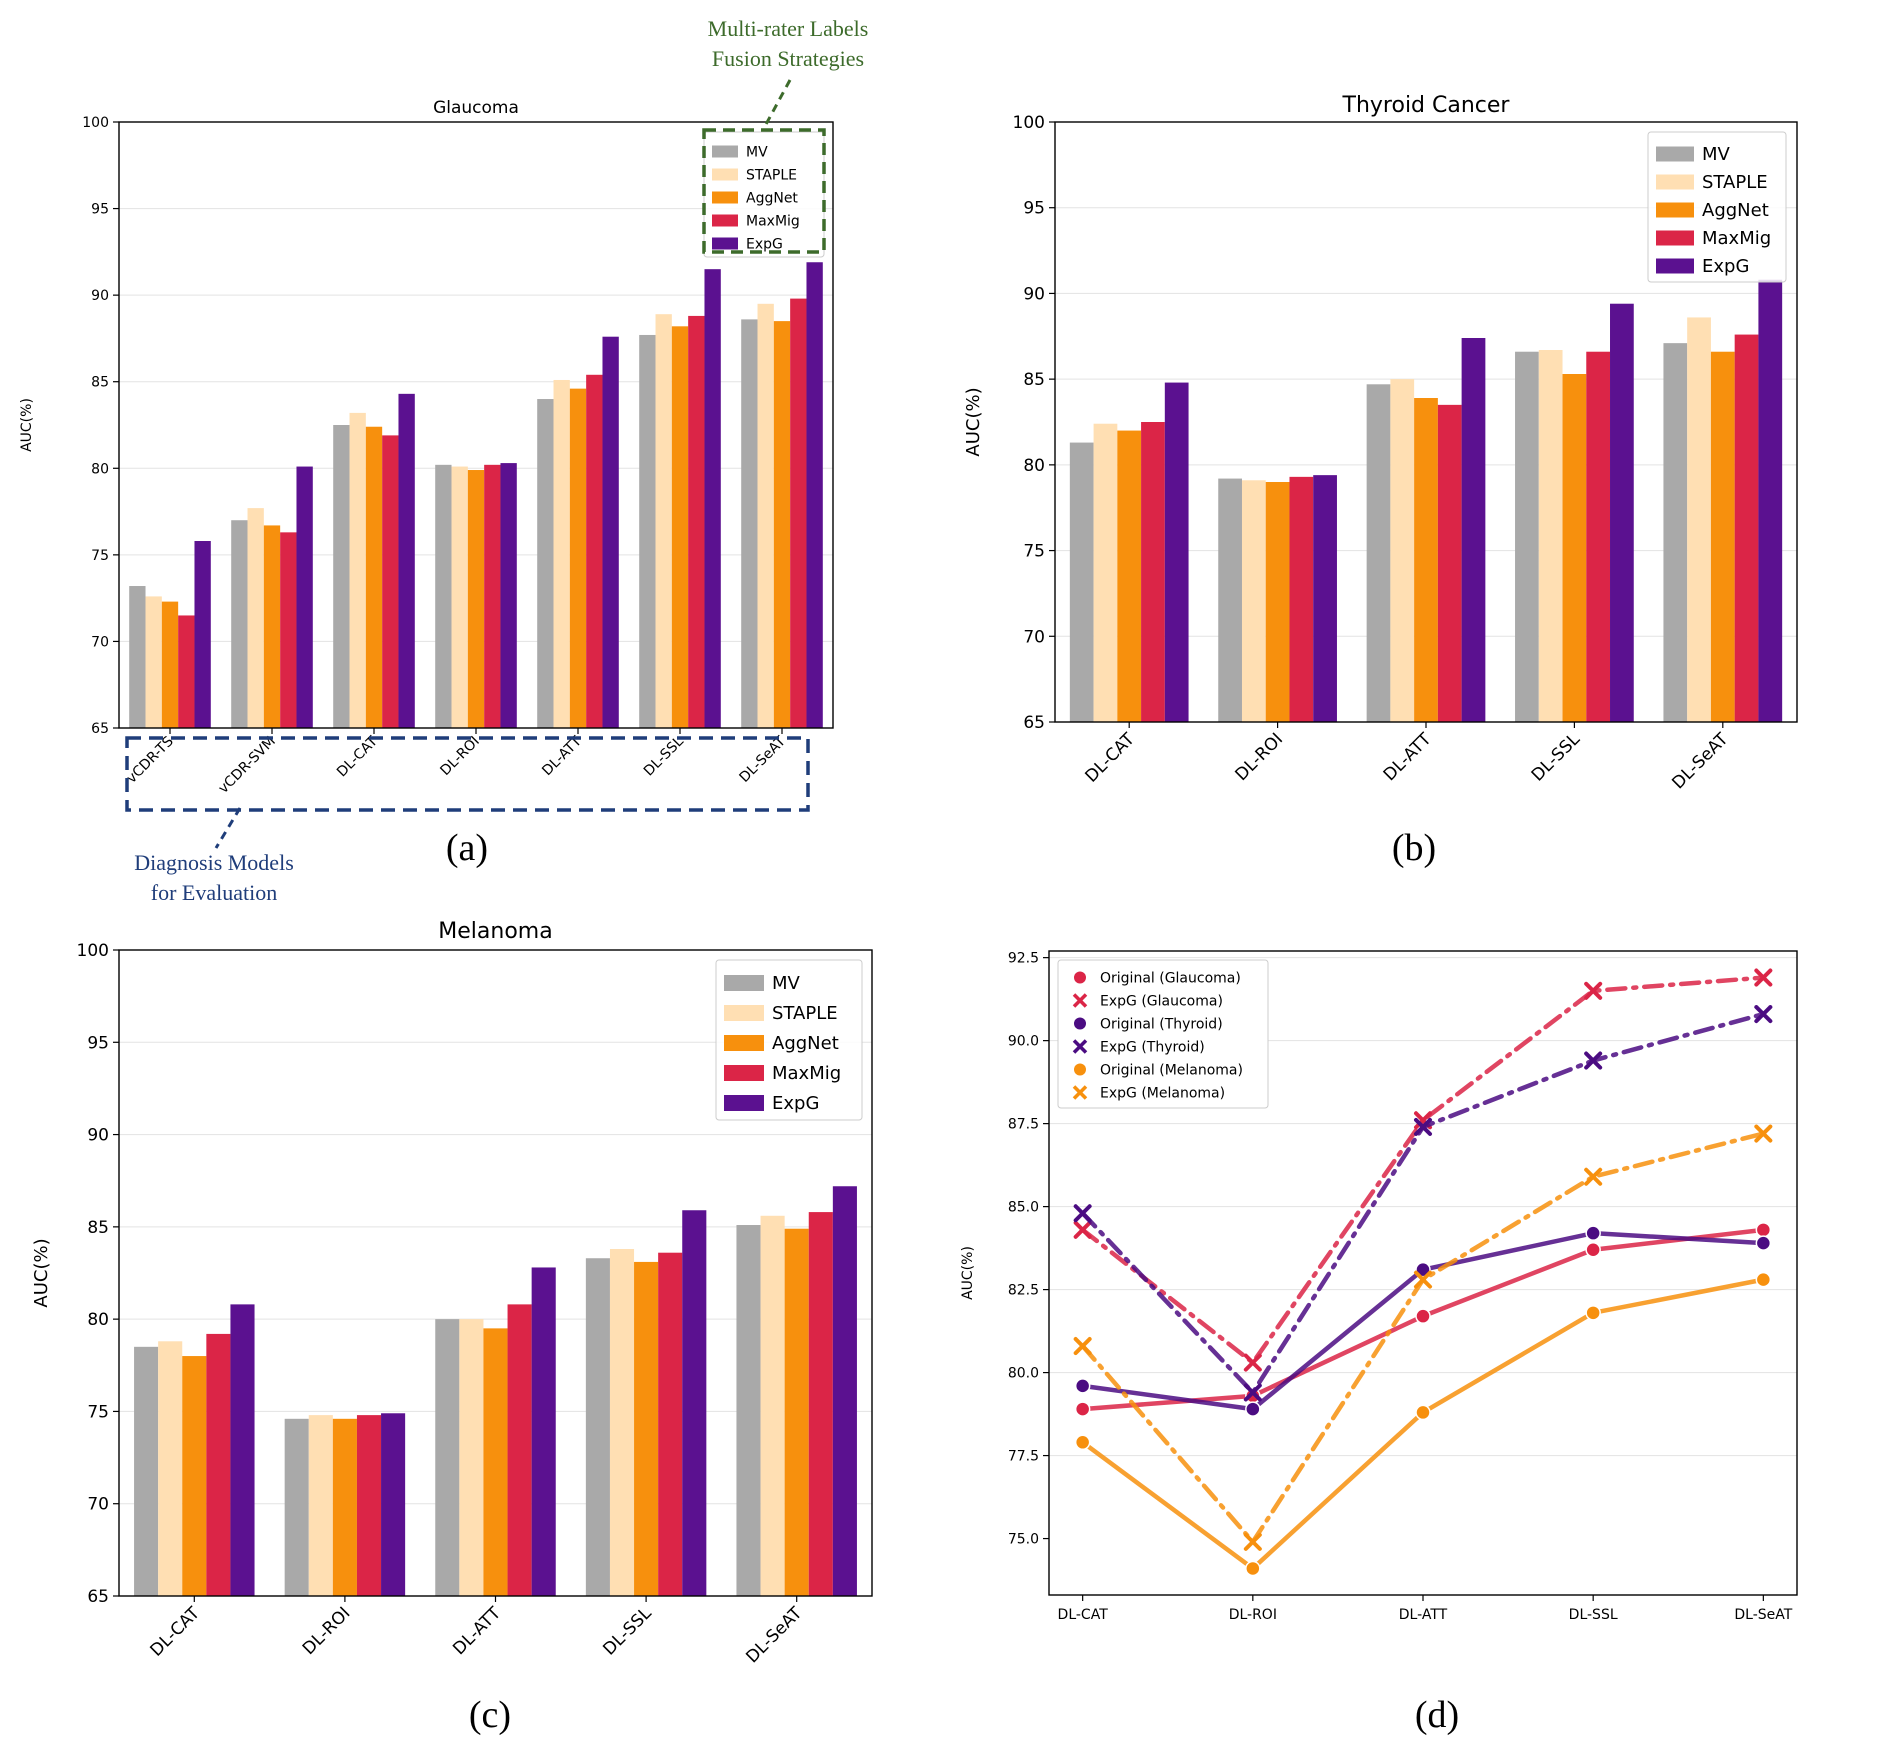 This screenshot has height=1741, width=1877. What do you see at coordinates (1593, 1233) in the screenshot?
I see `point-original-thyroid-dl-ssl` at bounding box center [1593, 1233].